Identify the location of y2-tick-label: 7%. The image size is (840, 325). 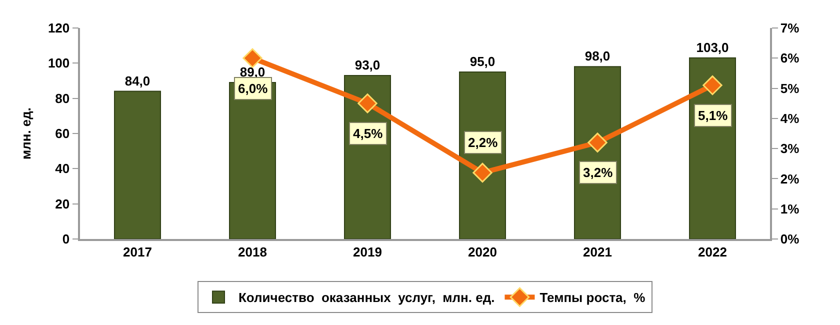
(790, 28).